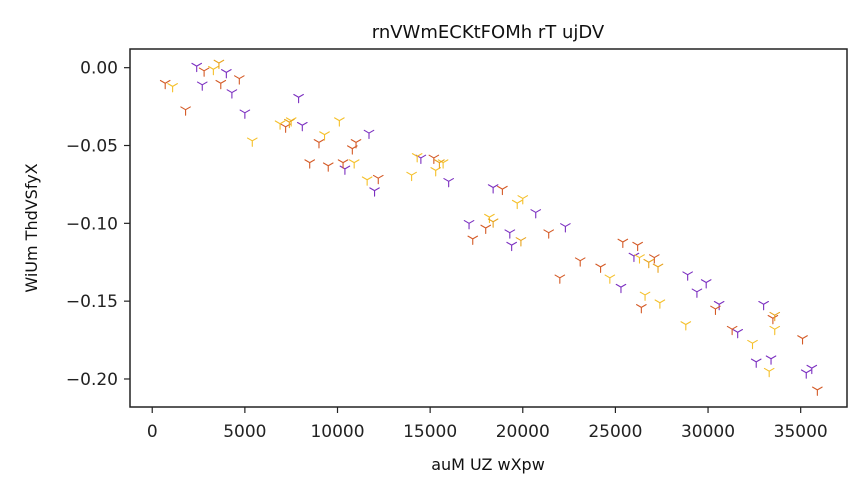 Image resolution: width=868 pixels, height=496 pixels. Describe the element at coordinates (92, 147) in the screenshot. I see `y-tick-label: −0.05` at that location.